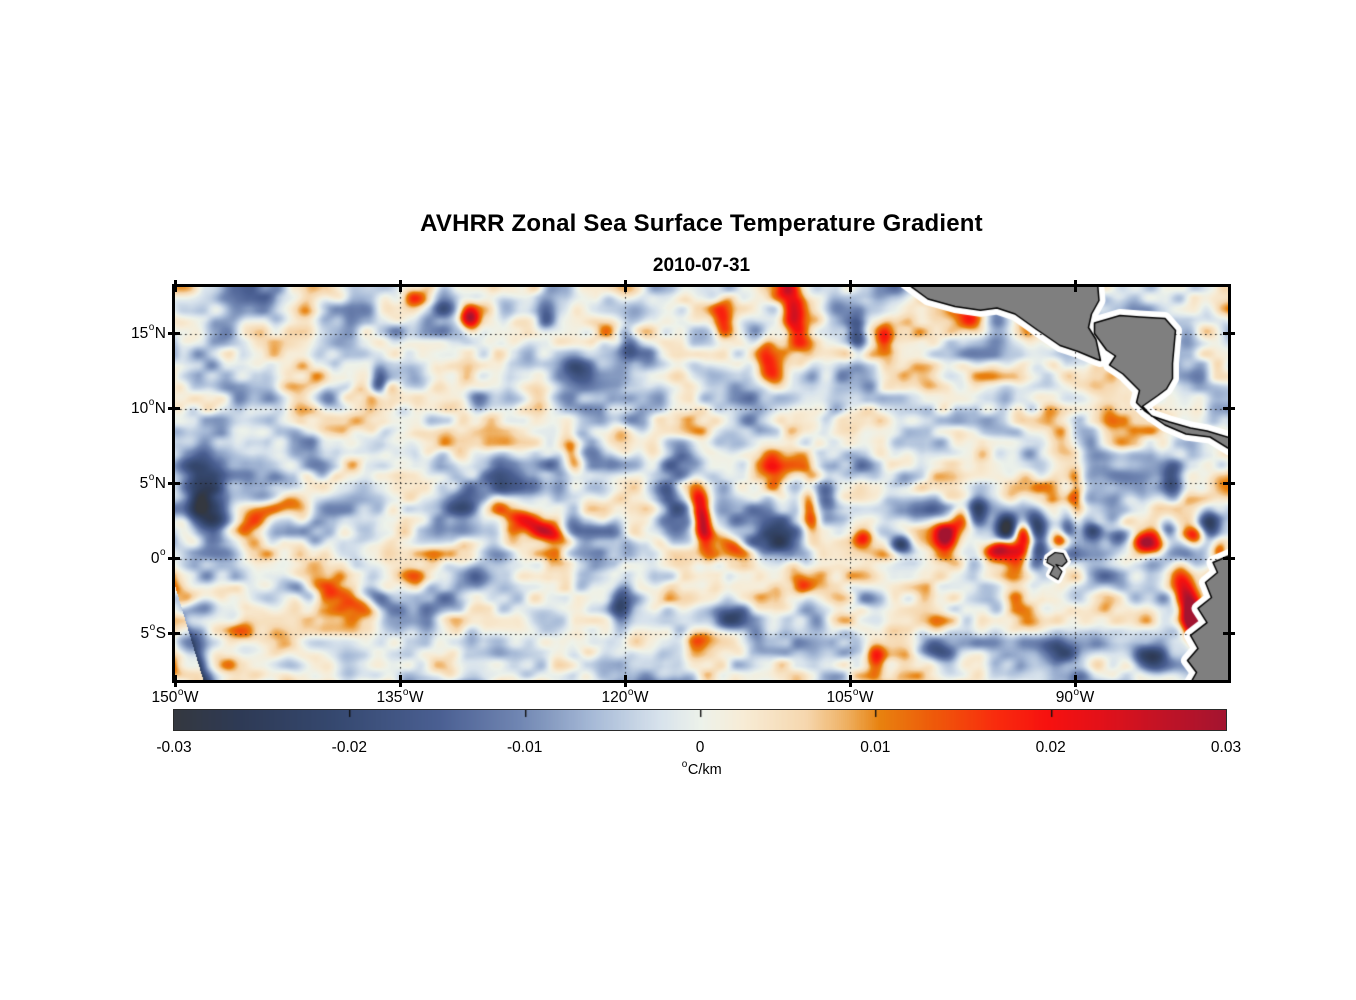 The image size is (1356, 1000). What do you see at coordinates (148, 332) in the screenshot?
I see `y-tick-label: 15oN` at bounding box center [148, 332].